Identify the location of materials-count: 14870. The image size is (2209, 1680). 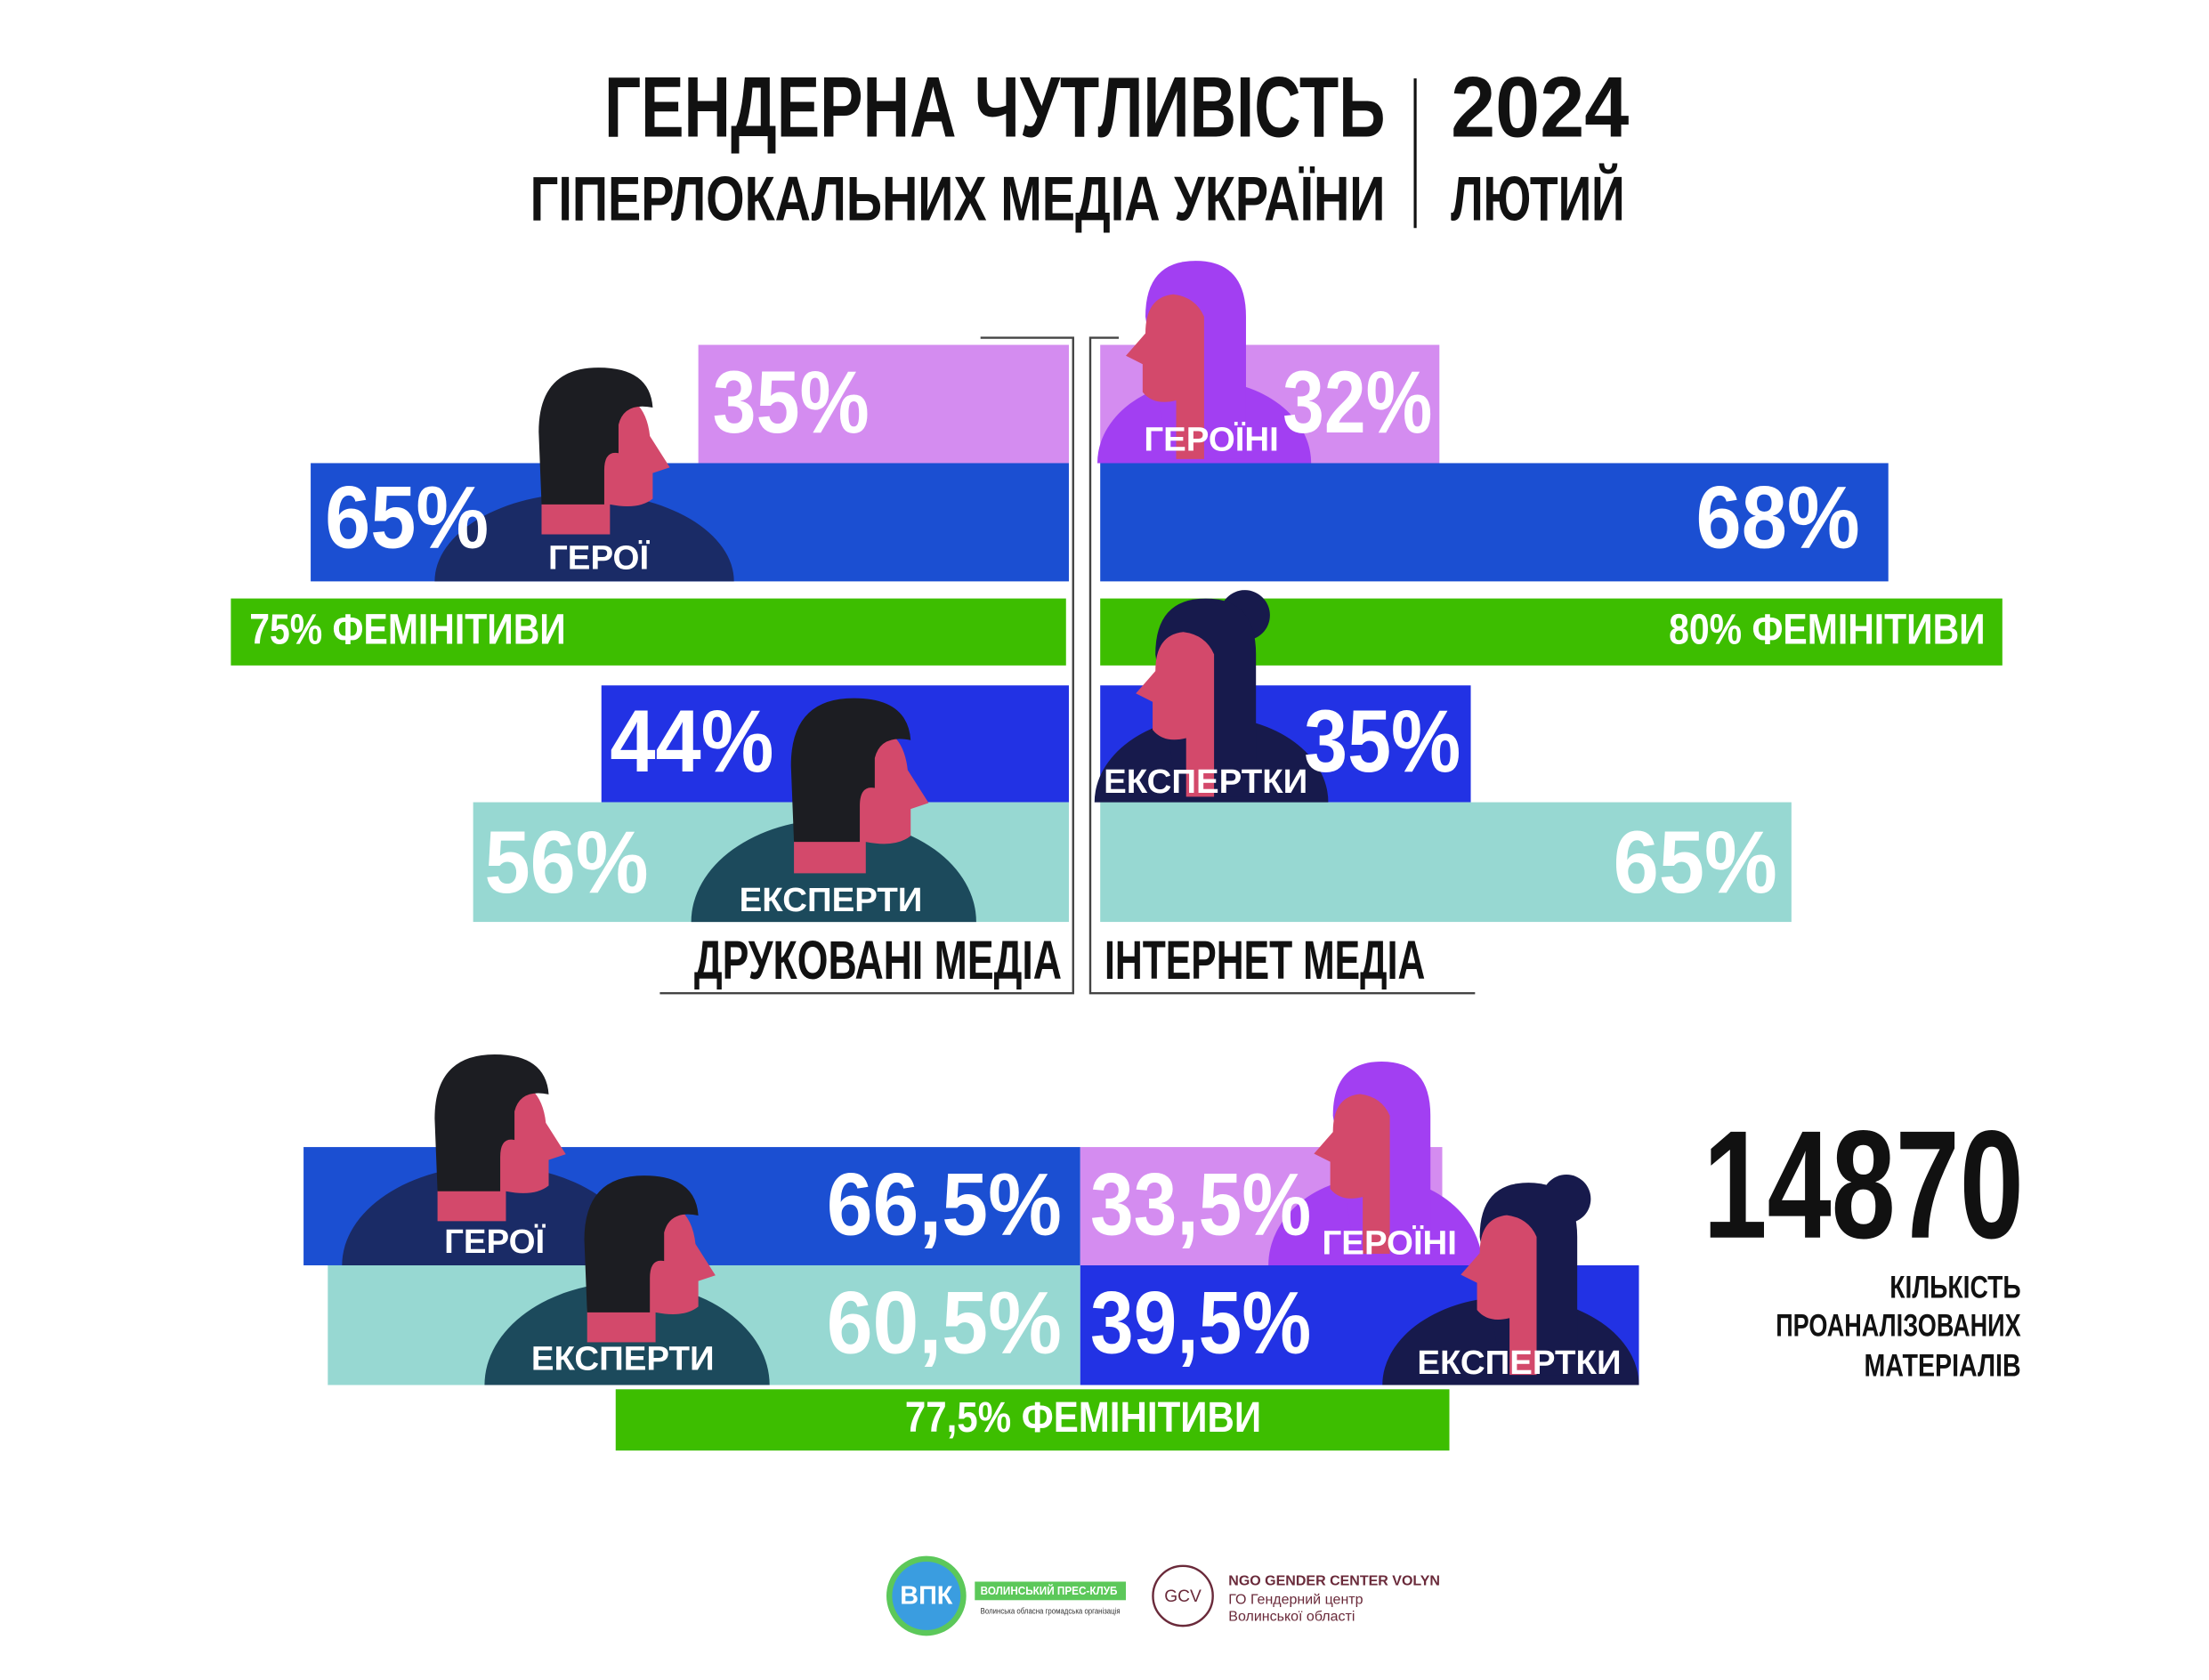
(1864, 1184).